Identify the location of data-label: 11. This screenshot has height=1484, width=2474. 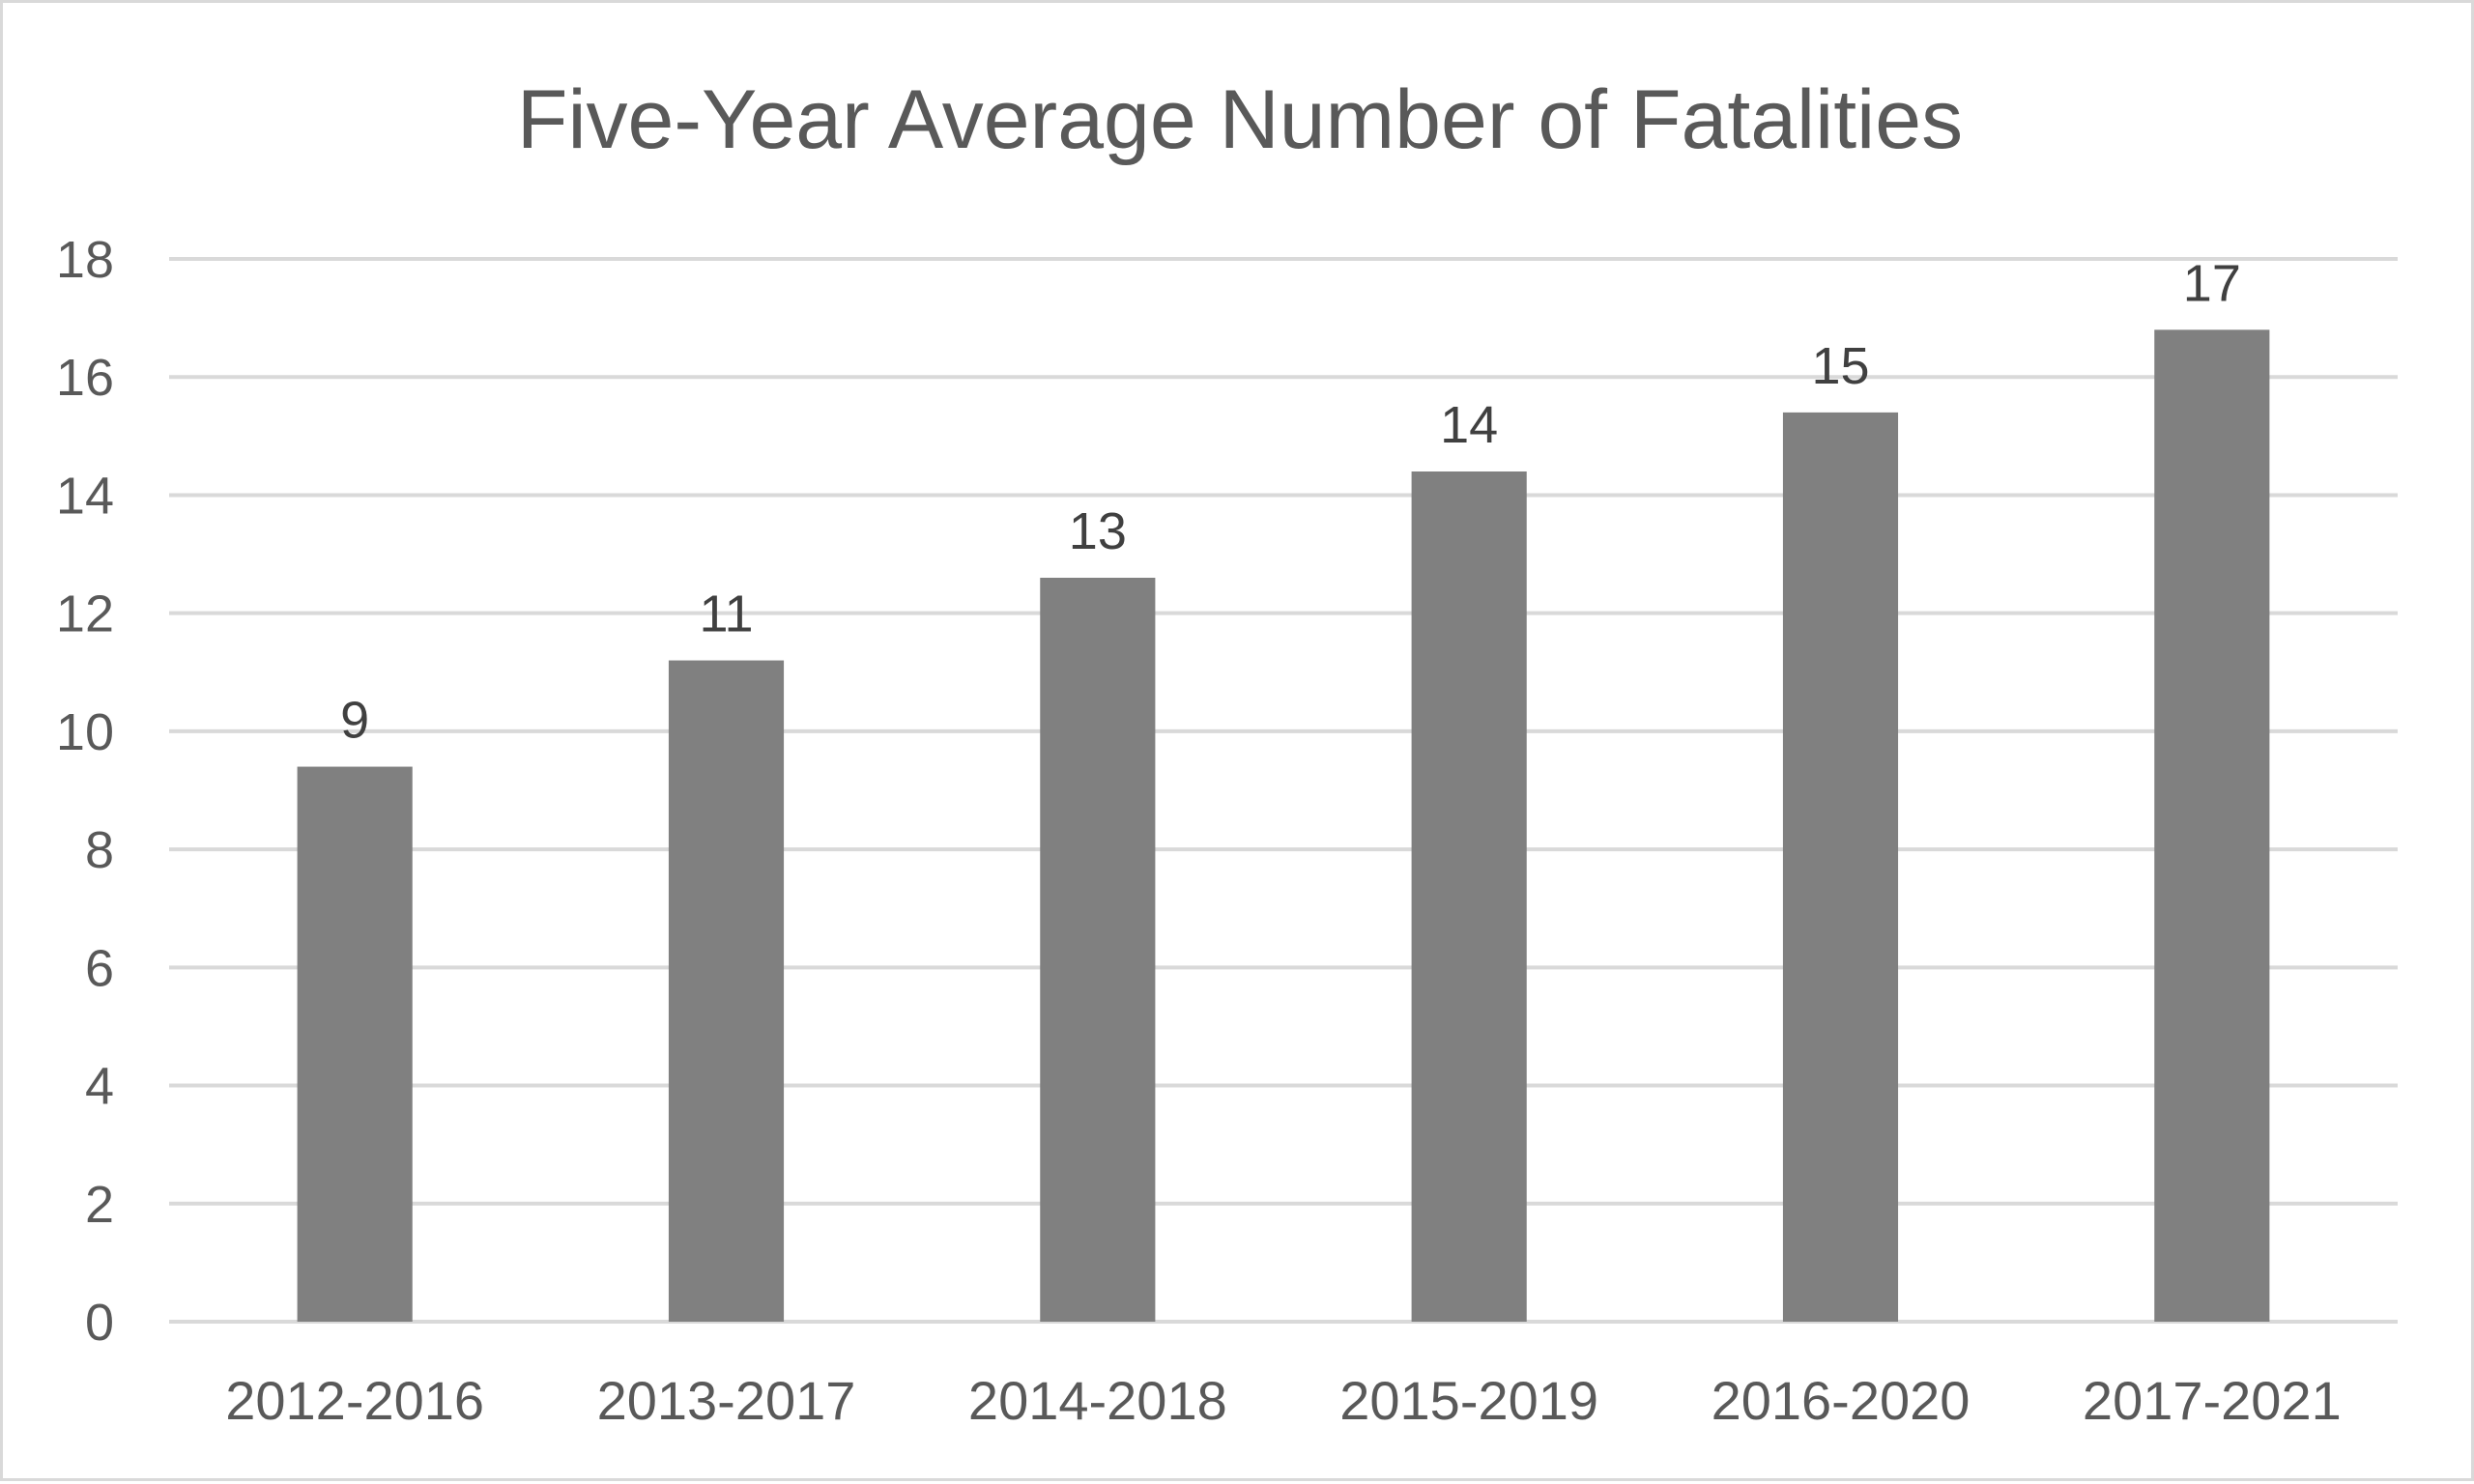
(726, 614).